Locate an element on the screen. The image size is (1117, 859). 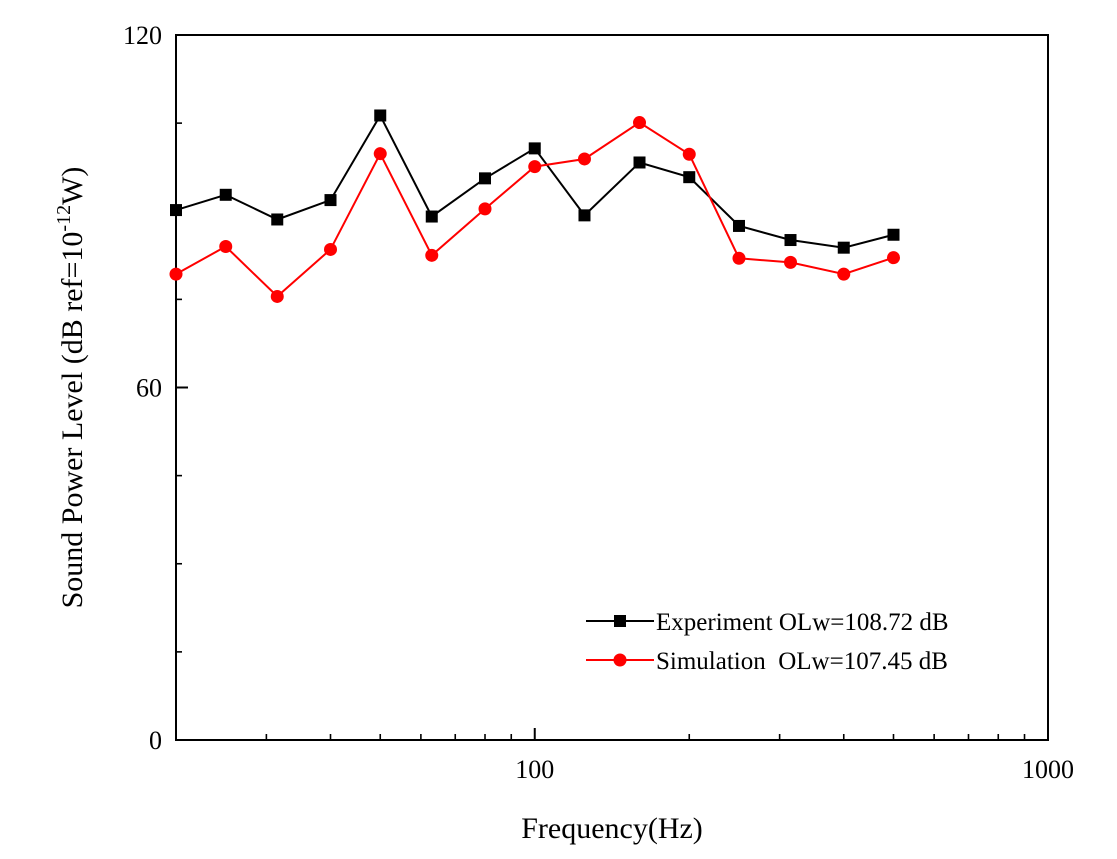
x-axis-title: Frequency(Hz) is located at coordinates (612, 828).